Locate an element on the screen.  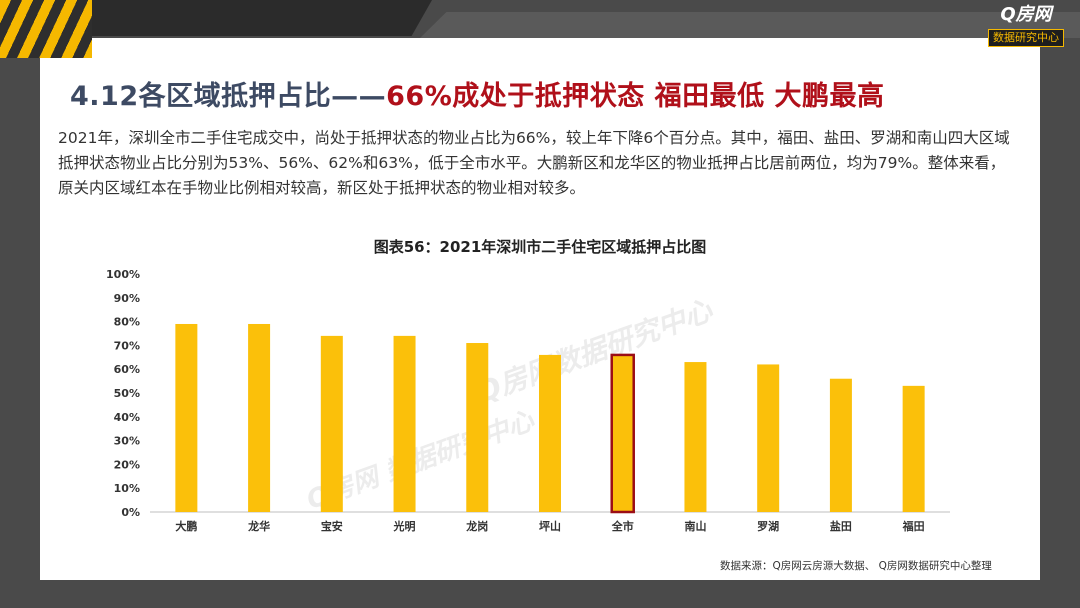
logo-main-text: Q房网 is located at coordinates (1026, 14).